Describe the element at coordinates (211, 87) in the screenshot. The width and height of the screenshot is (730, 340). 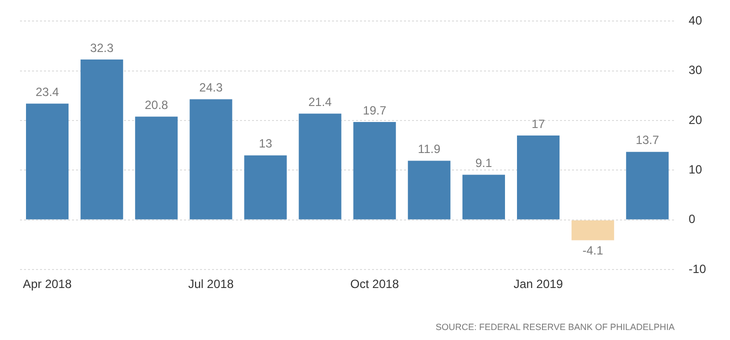
I see `data-label: 24.3` at that location.